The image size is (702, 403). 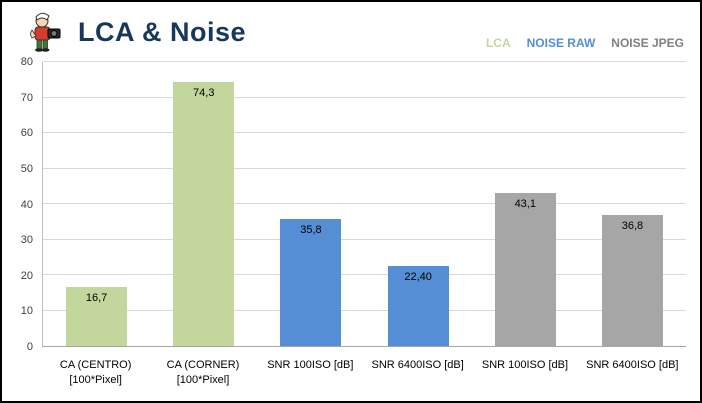 I want to click on mascot-logo-icon, so click(x=45, y=32).